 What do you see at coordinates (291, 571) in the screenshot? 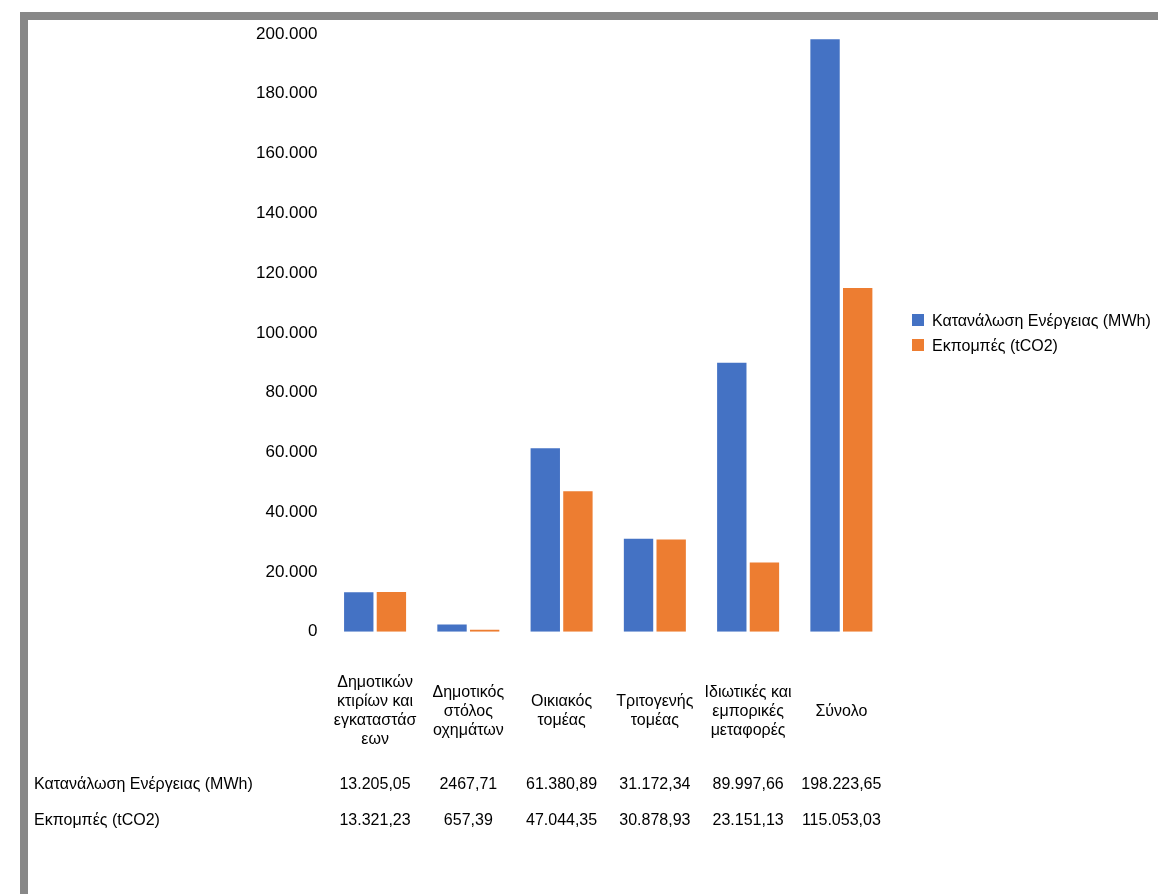
I see `y-tick-label: 20.000` at bounding box center [291, 571].